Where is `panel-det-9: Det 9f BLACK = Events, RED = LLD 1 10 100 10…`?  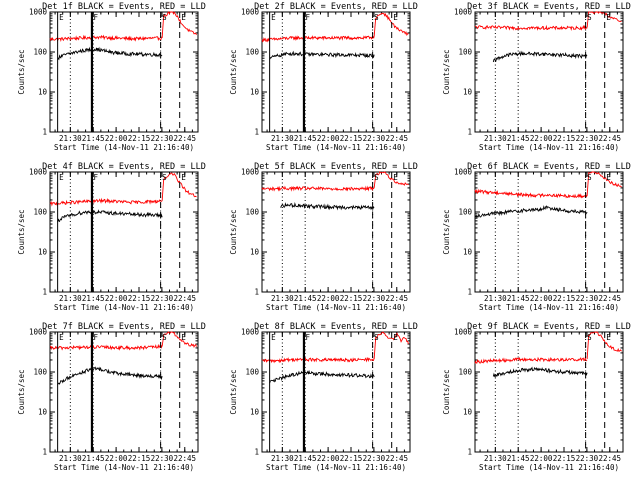 panel-det-9: Det 9f BLACK = Events, RED = LLD 1 10 100 10… is located at coordinates (536, 397).